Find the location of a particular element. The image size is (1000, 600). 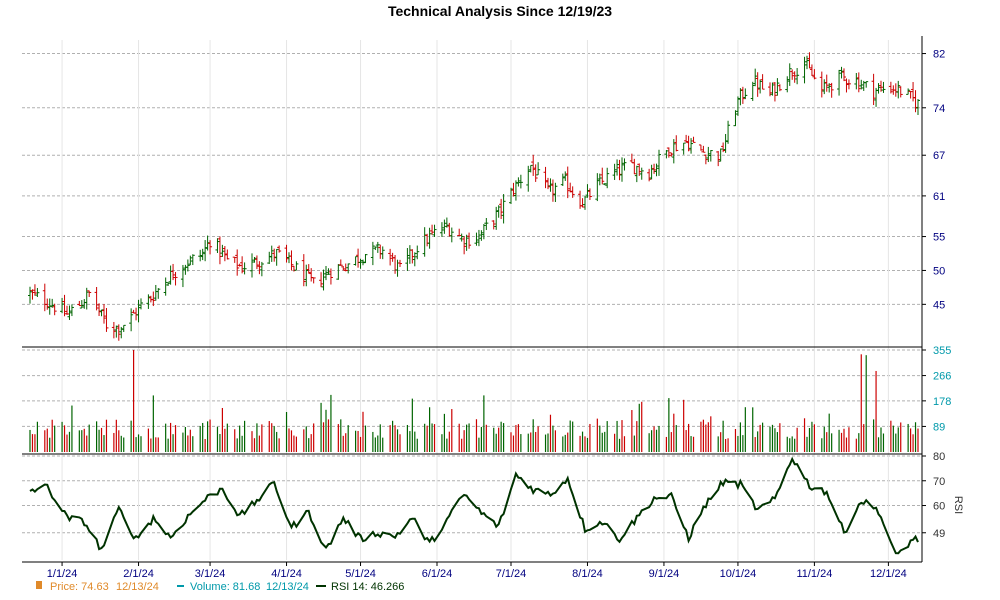

chart-title: Technical Analysis Since 12/19/23 is located at coordinates (500, 11).